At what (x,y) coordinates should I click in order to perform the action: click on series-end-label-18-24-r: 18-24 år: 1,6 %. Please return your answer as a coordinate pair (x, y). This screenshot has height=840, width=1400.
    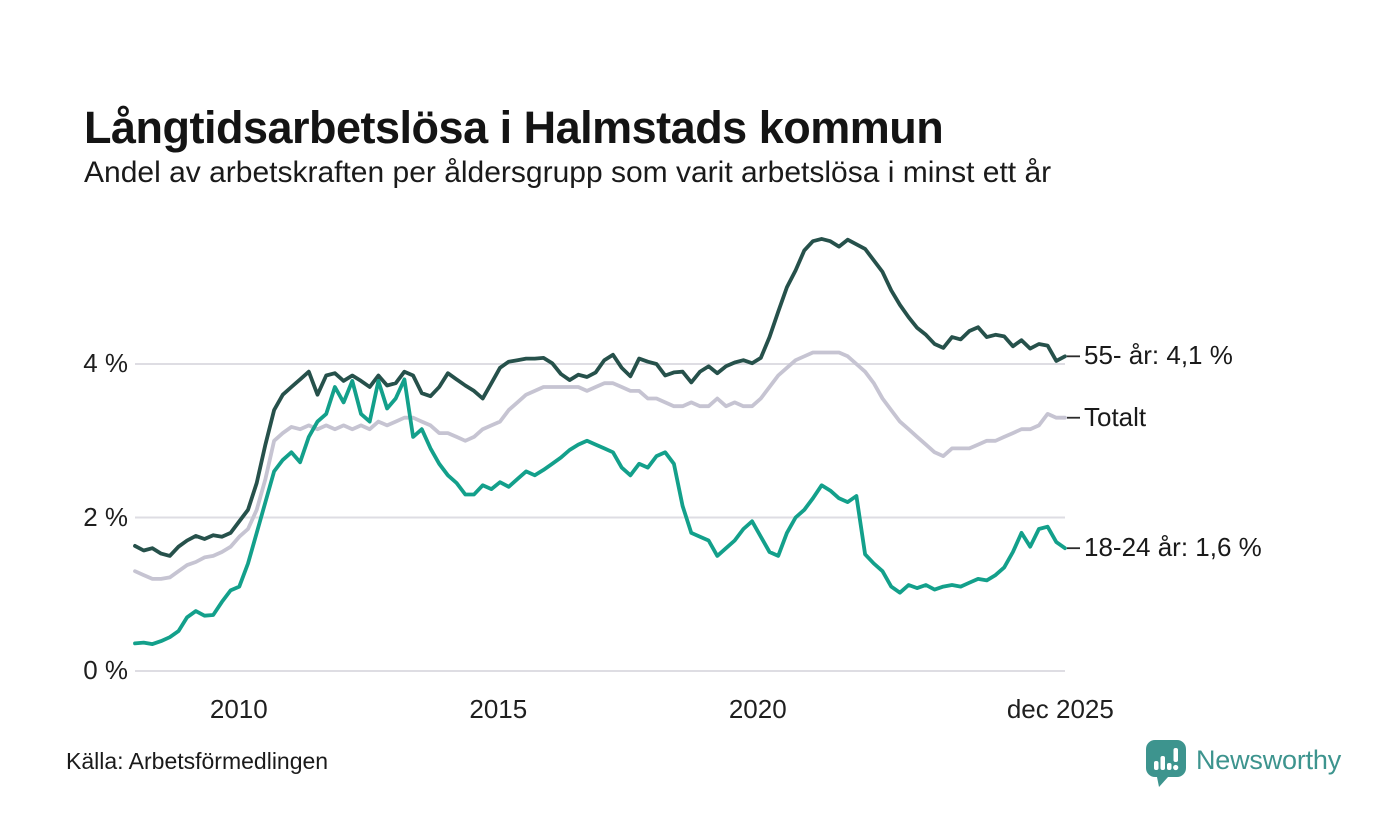
    Looking at the image, I should click on (1173, 547).